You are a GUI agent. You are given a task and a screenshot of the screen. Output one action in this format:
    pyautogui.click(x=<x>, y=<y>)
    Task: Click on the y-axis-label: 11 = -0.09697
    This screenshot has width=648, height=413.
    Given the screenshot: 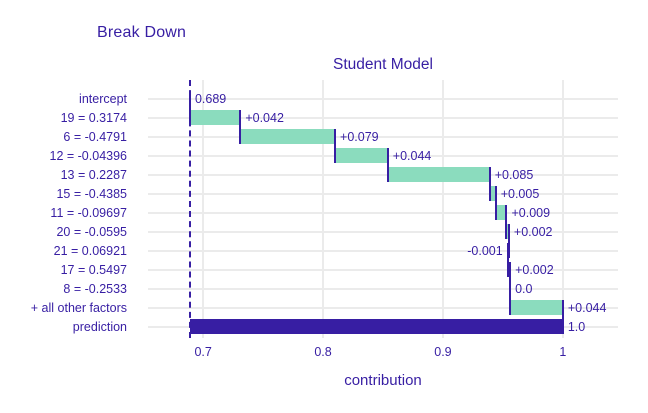 What is the action you would take?
    pyautogui.click(x=88, y=212)
    